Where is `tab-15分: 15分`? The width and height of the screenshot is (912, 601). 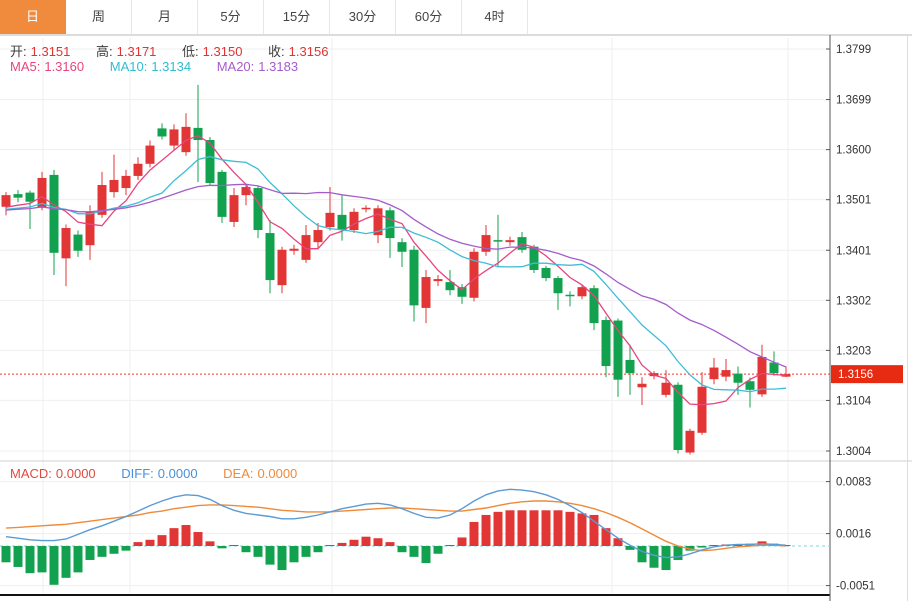 tab-15分: 15分 is located at coordinates (297, 17).